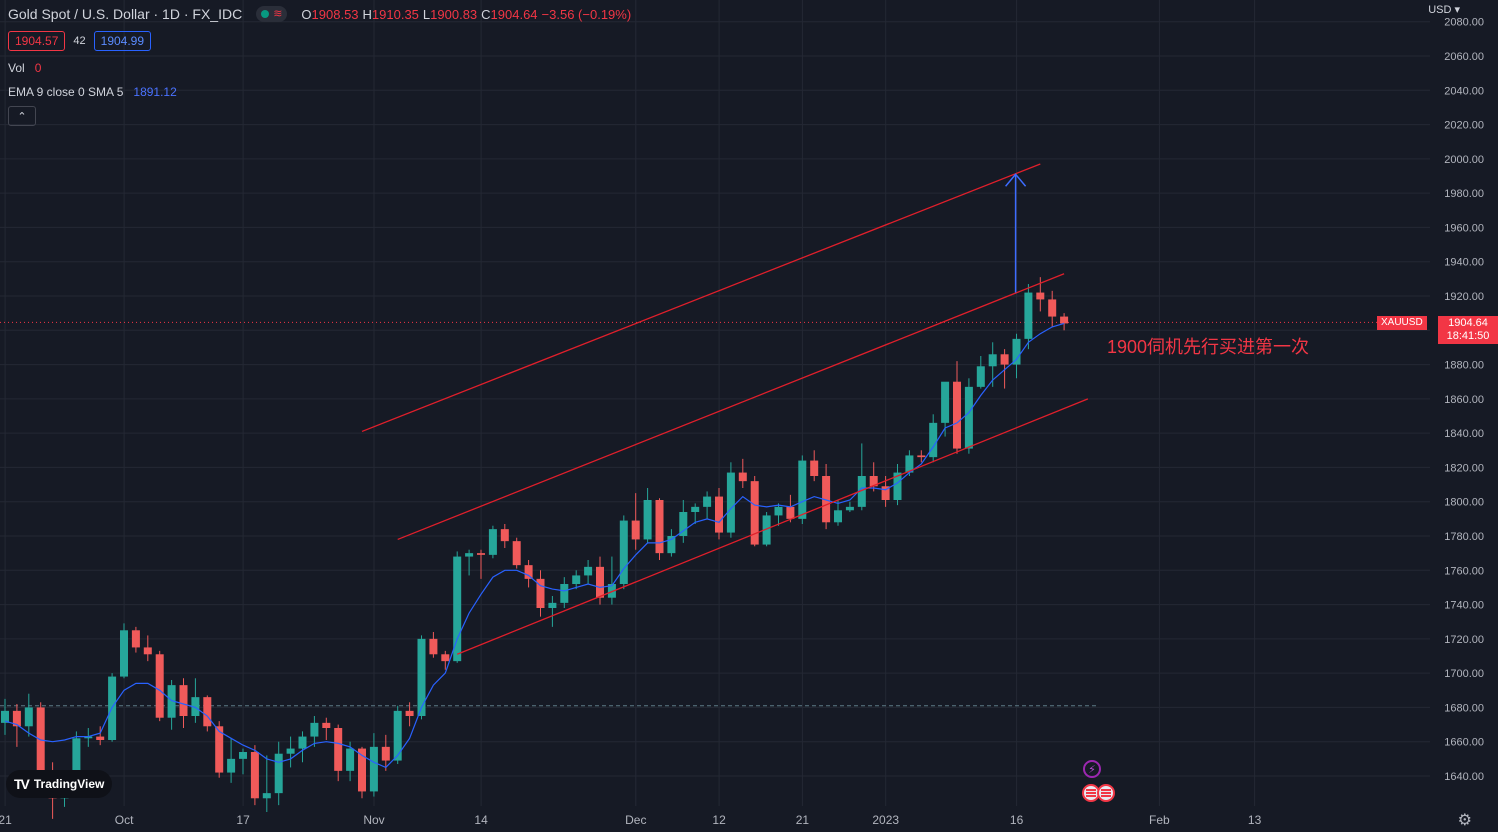  I want to click on currency-selector: USD ▾, so click(1444, 10).